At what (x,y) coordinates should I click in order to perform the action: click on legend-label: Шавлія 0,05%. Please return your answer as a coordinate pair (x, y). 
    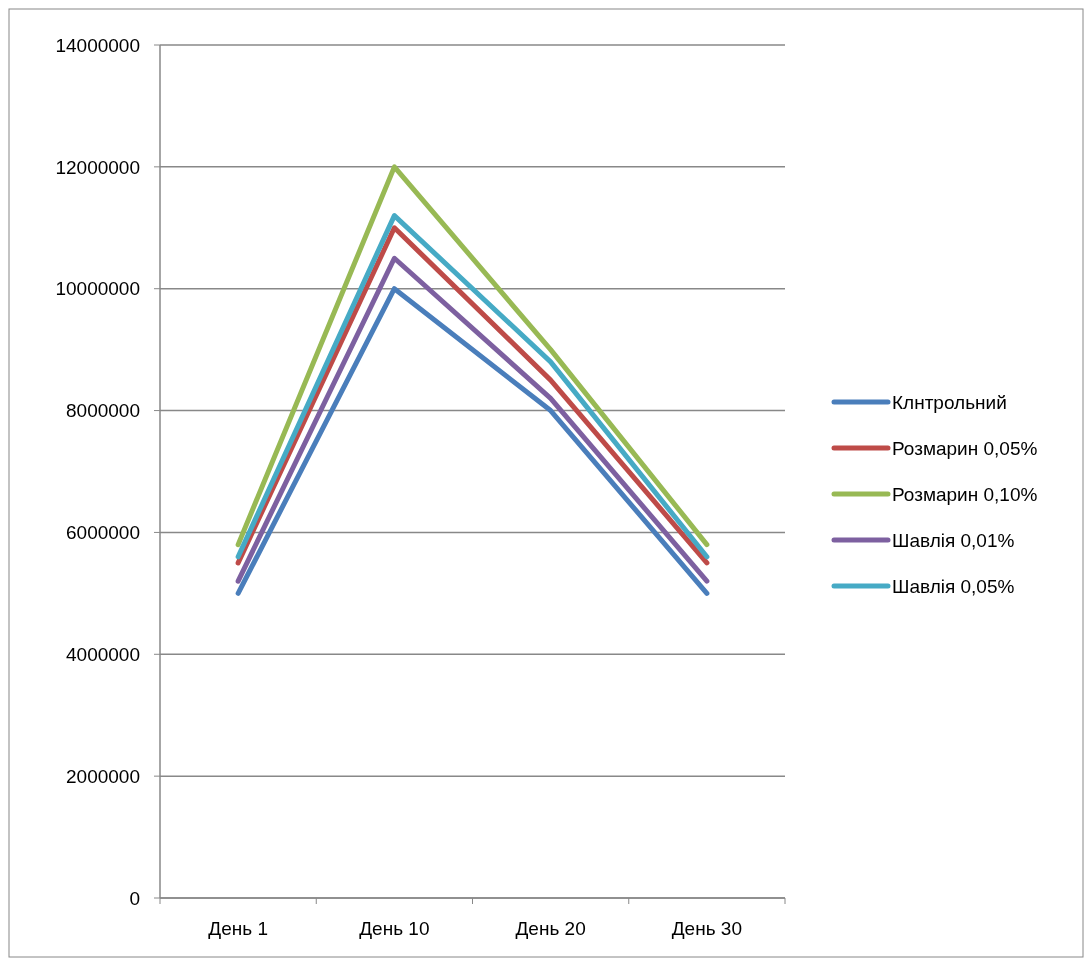
    Looking at the image, I should click on (953, 586).